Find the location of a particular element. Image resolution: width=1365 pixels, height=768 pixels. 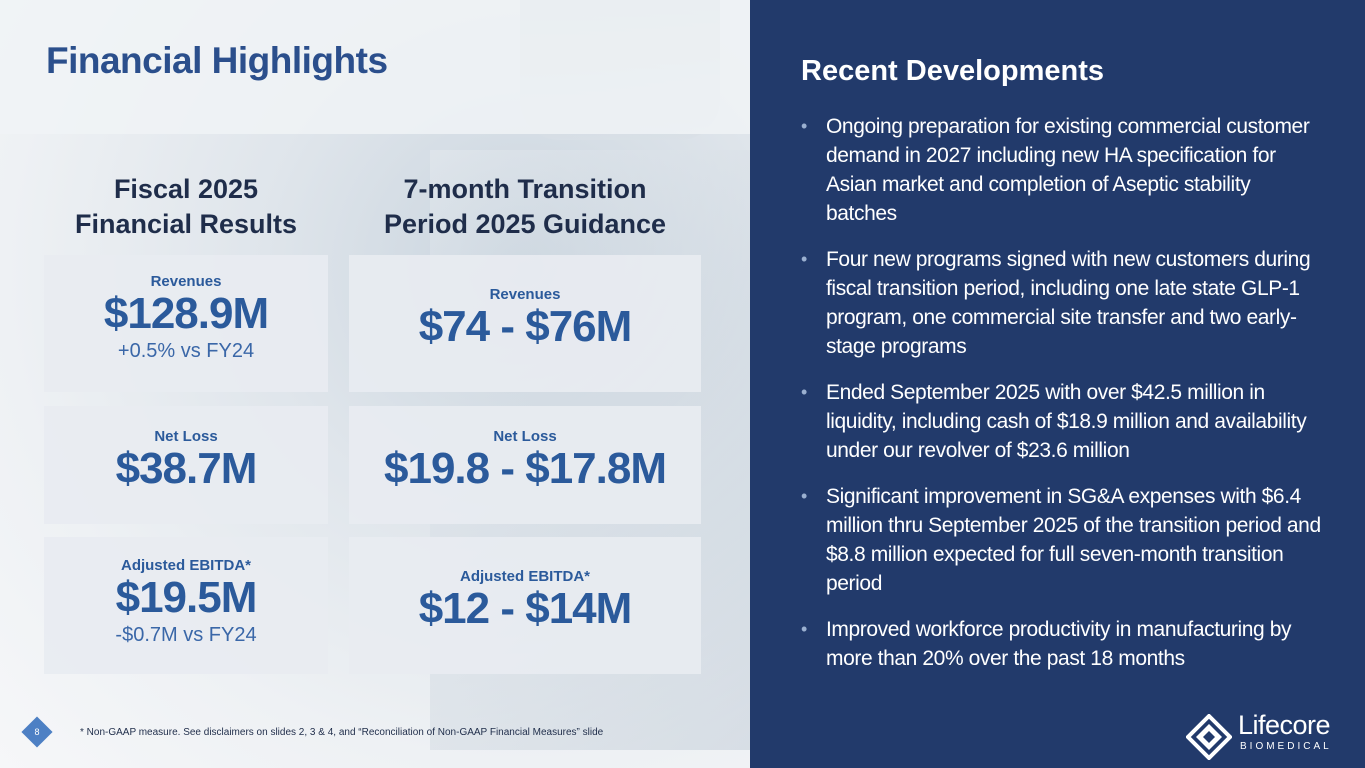

metric-value: $128.9M is located at coordinates (186, 313).